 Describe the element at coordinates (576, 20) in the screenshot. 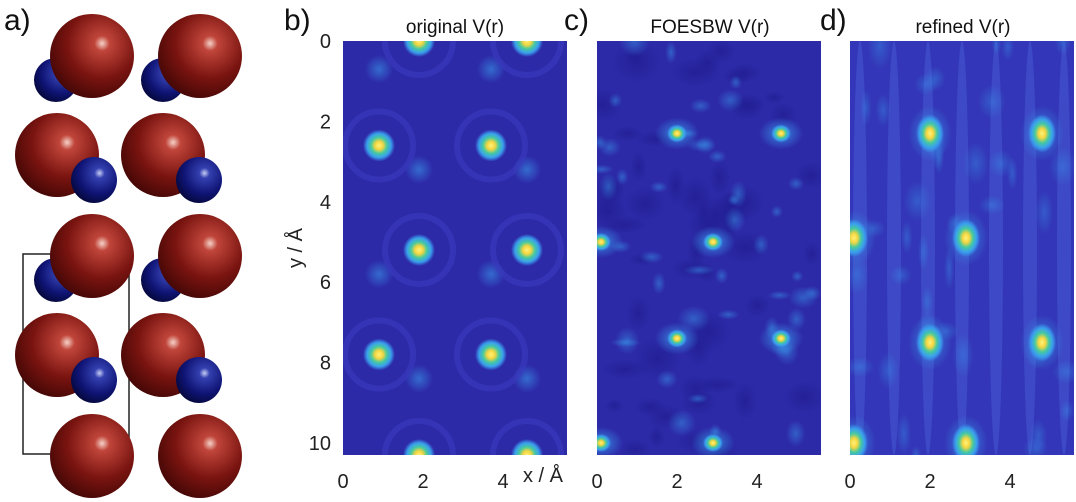

I see `panel-c-label: c)` at that location.